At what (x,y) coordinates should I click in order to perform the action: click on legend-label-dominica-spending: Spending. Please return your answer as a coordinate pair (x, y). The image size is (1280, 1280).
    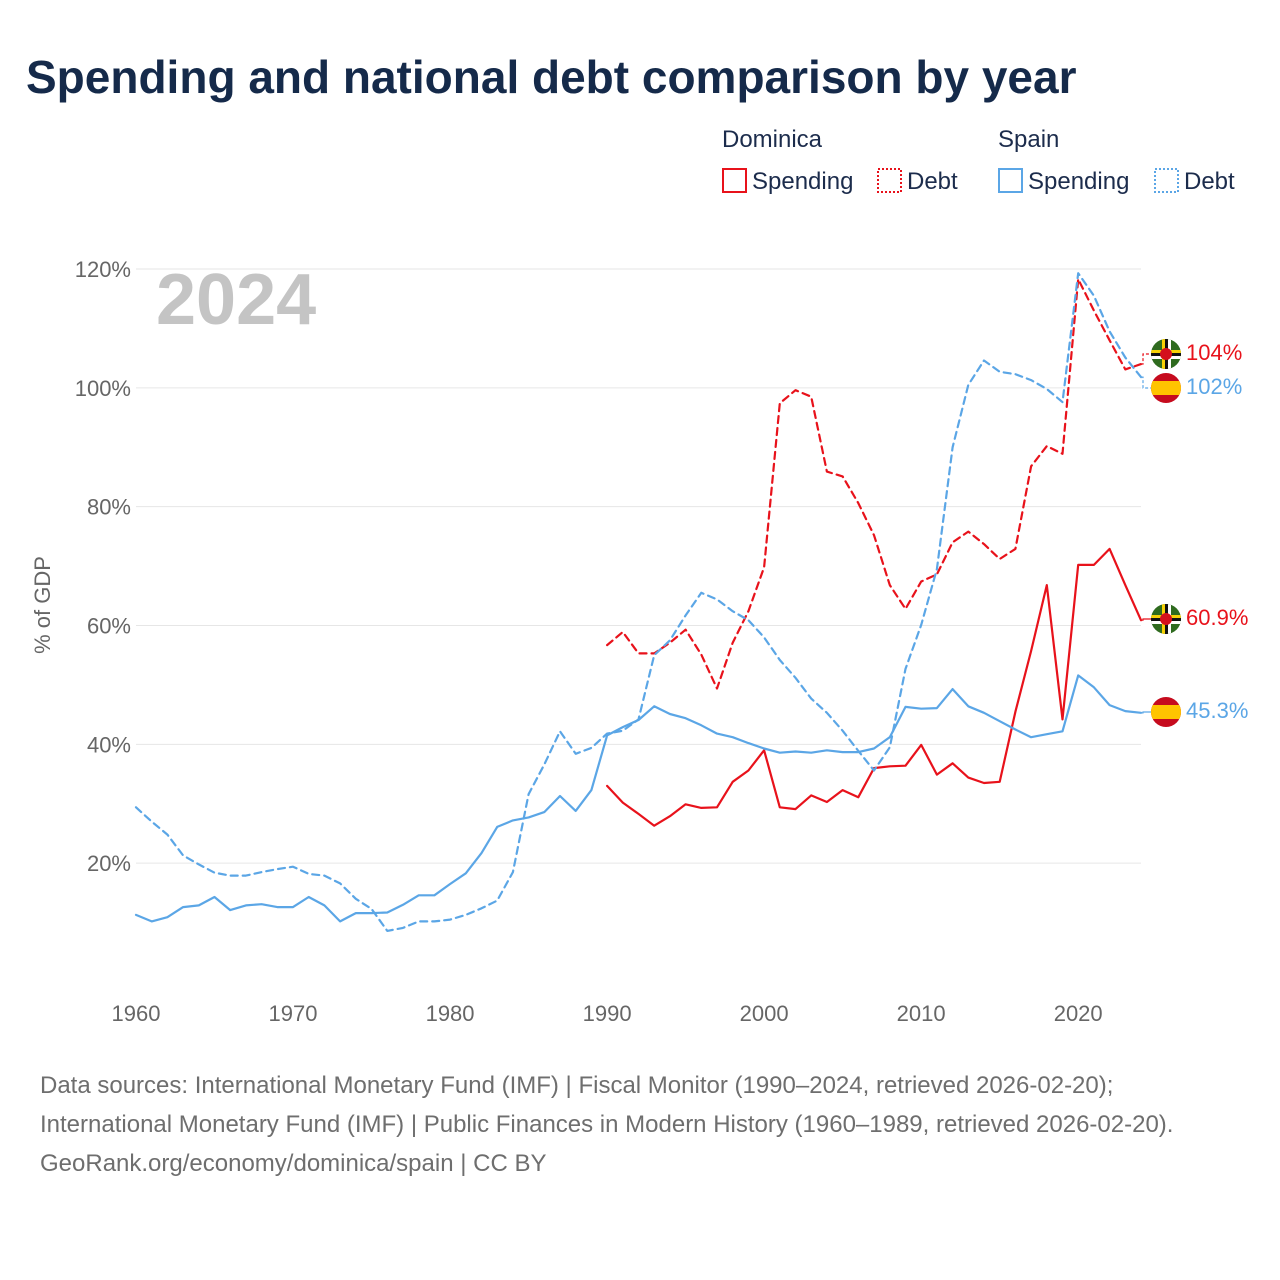
    Looking at the image, I should click on (802, 181).